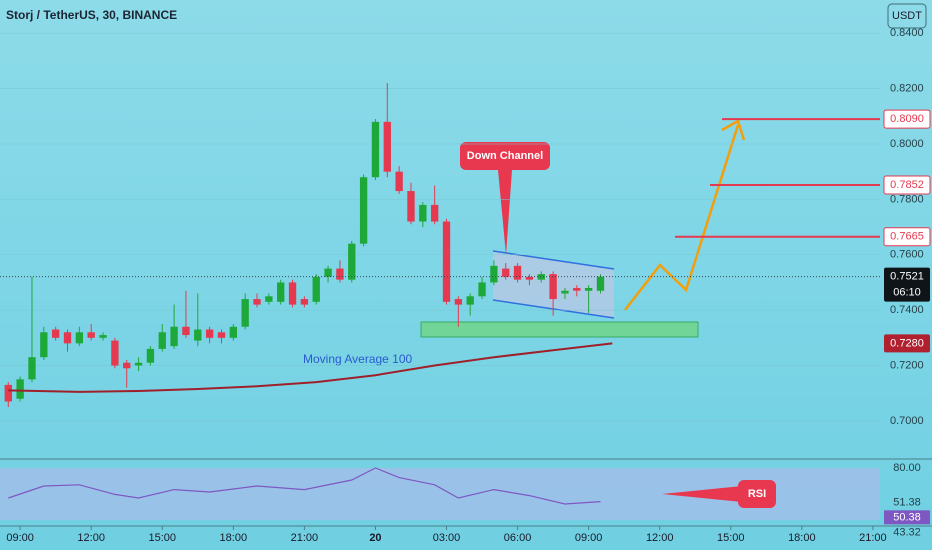 The height and width of the screenshot is (550, 932). What do you see at coordinates (907, 293) in the screenshot?
I see `countdown: 06:10` at bounding box center [907, 293].